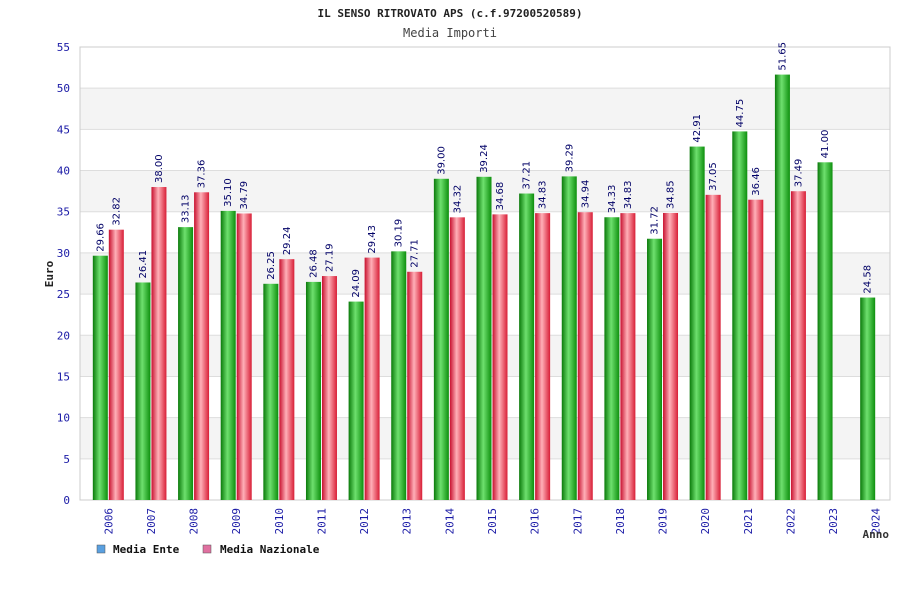 The image size is (900, 600). Describe the element at coordinates (270, 549) in the screenshot. I see `legend-label-media-nazionale: Media Nazionale` at that location.